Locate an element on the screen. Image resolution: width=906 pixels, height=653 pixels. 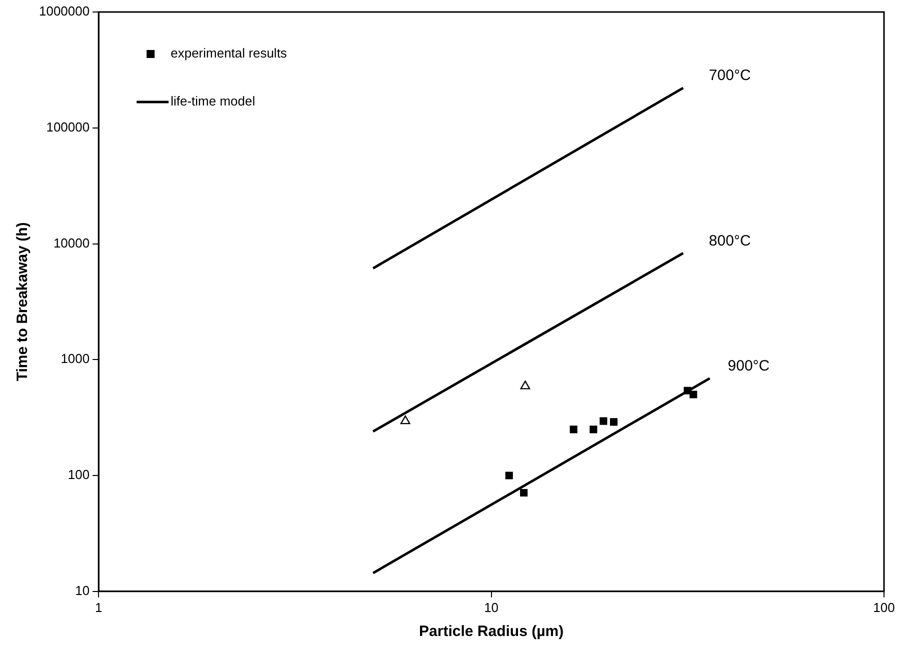
annotation: 700°C is located at coordinates (729, 75).